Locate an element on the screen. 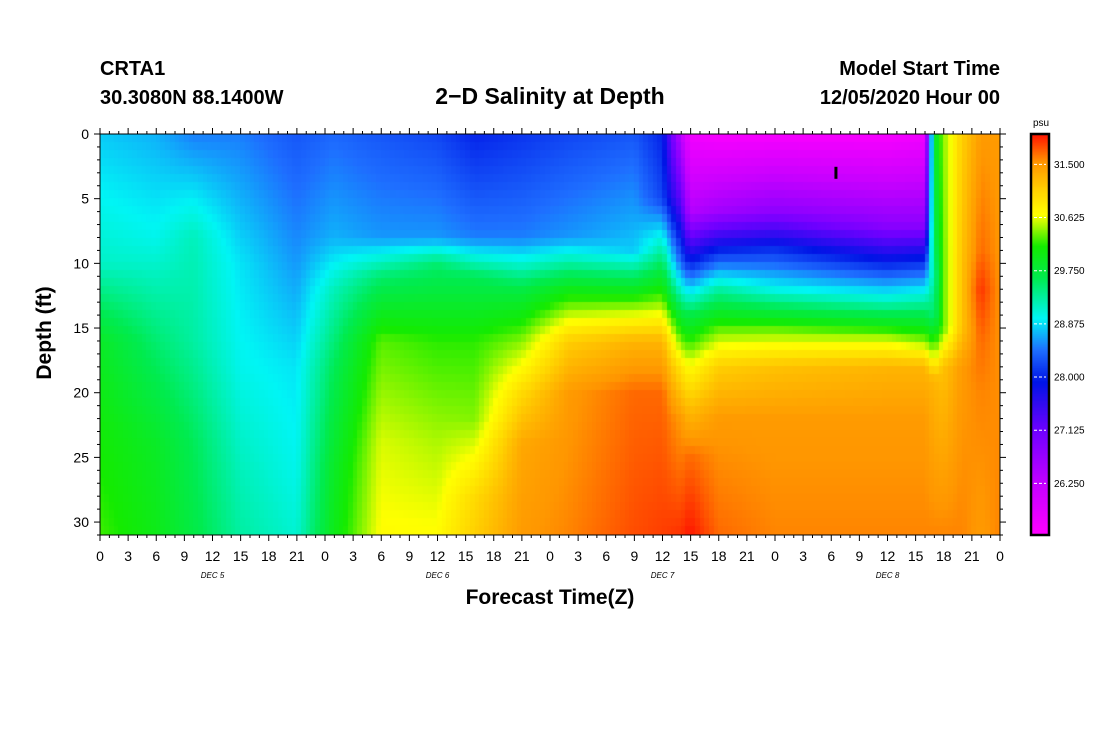 This screenshot has height=750, width=1100. y-axis-label: Depth (ft) is located at coordinates (44, 332).